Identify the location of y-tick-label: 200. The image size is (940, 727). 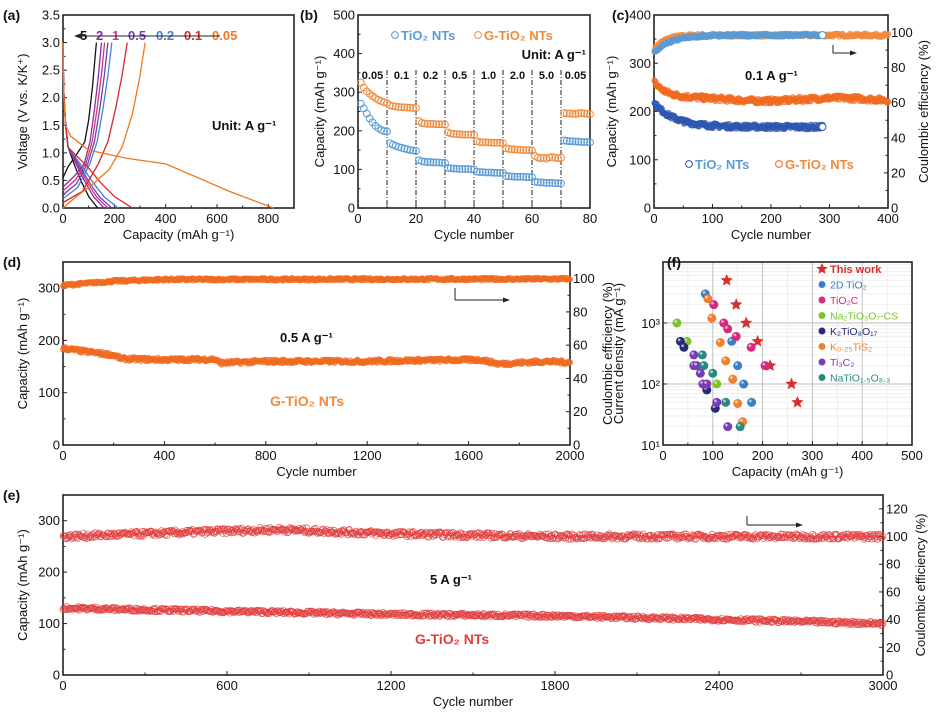
(49, 572).